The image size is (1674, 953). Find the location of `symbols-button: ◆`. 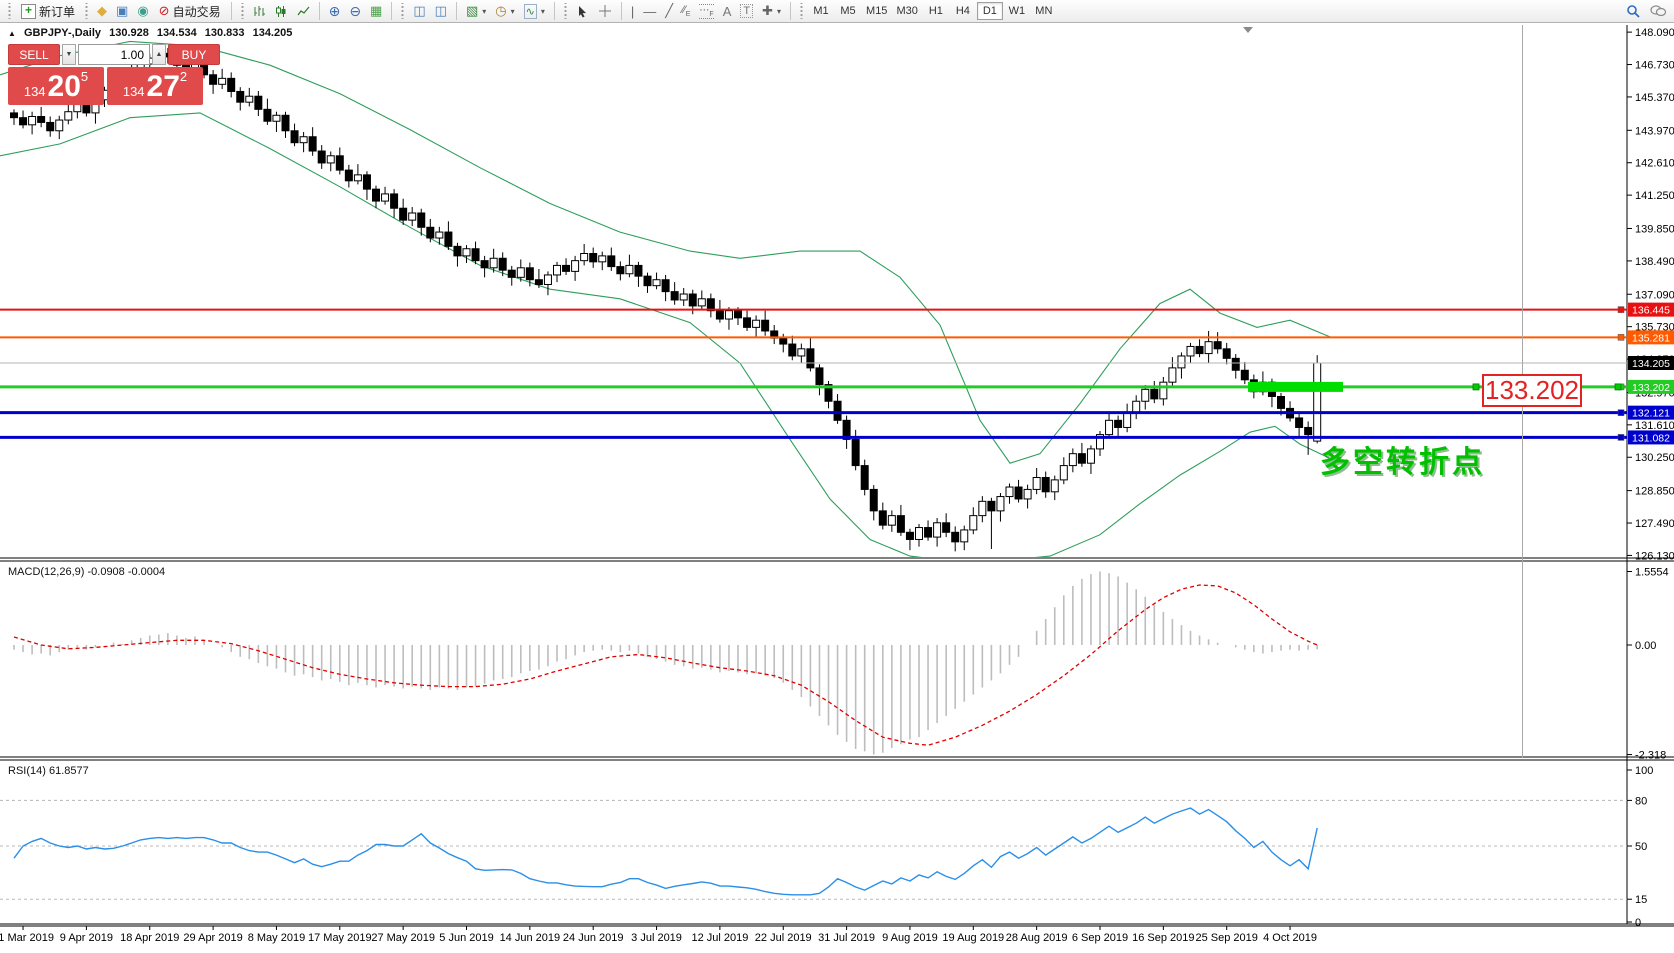

symbols-button: ◆ is located at coordinates (102, 11).